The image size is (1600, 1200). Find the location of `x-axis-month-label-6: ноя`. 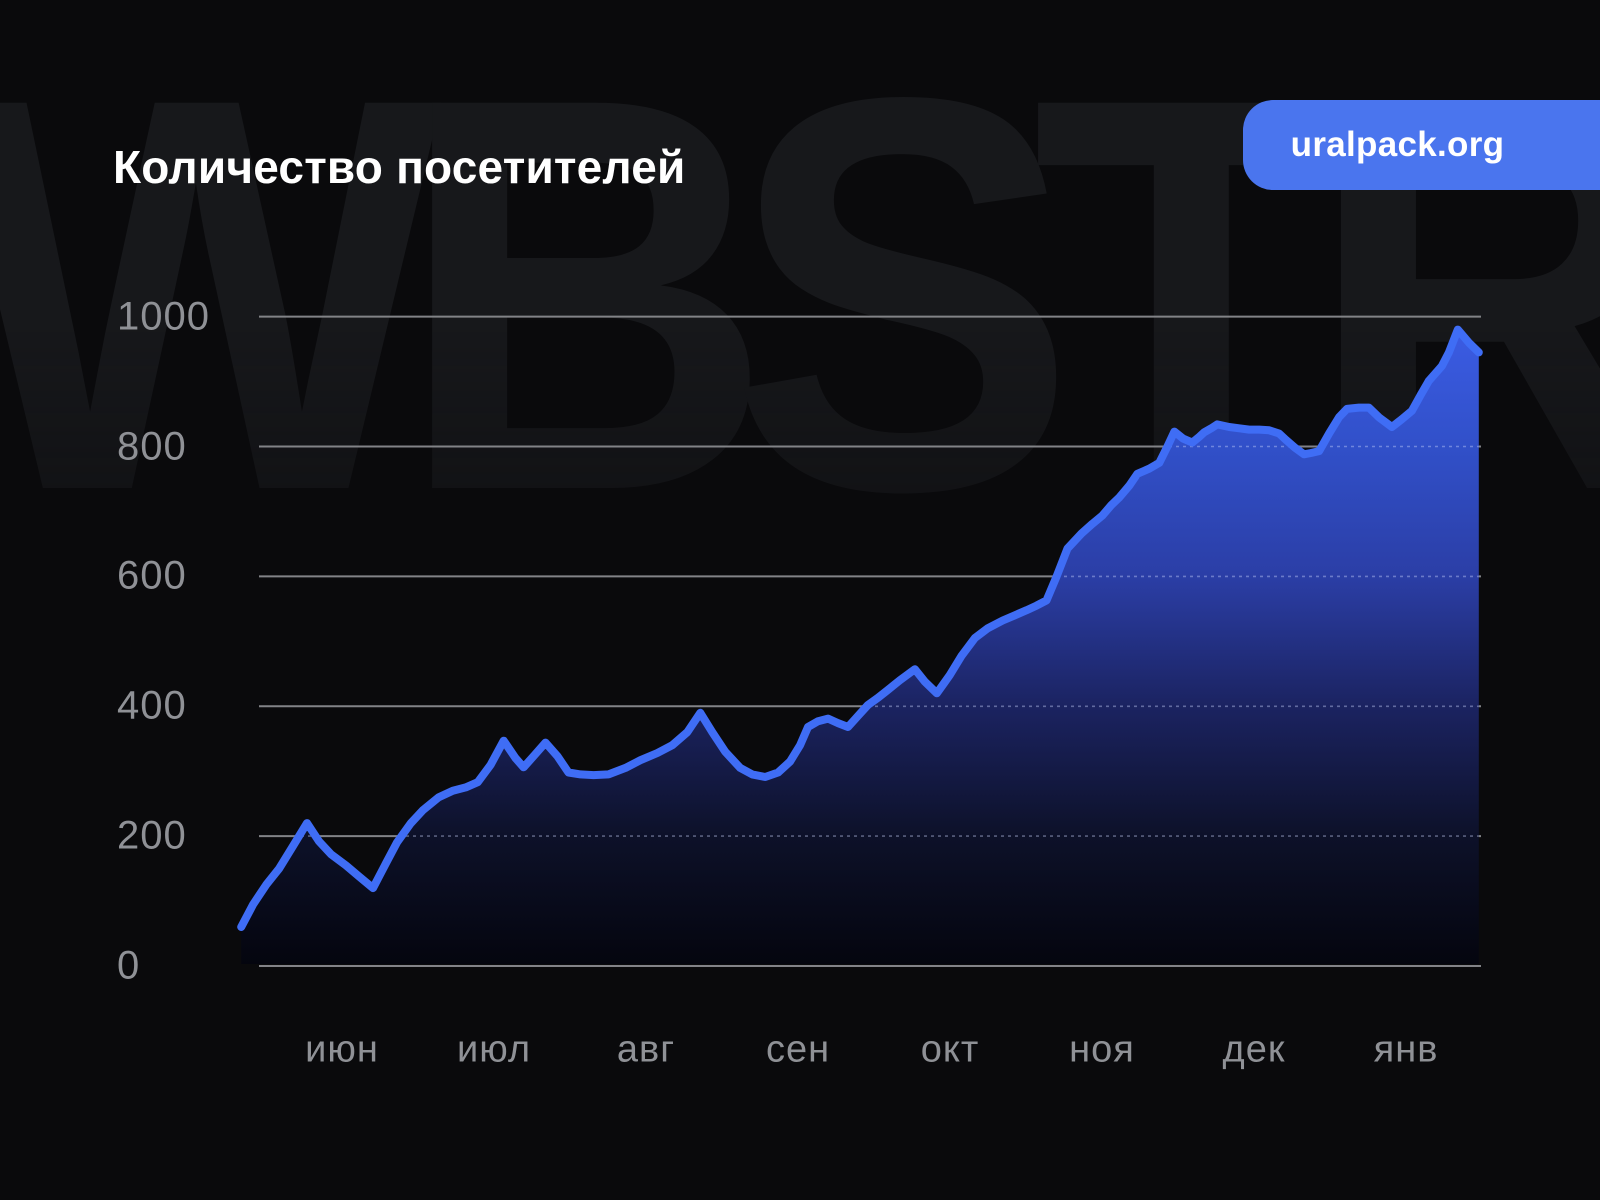

x-axis-month-label-6: ноя is located at coordinates (1102, 1049).